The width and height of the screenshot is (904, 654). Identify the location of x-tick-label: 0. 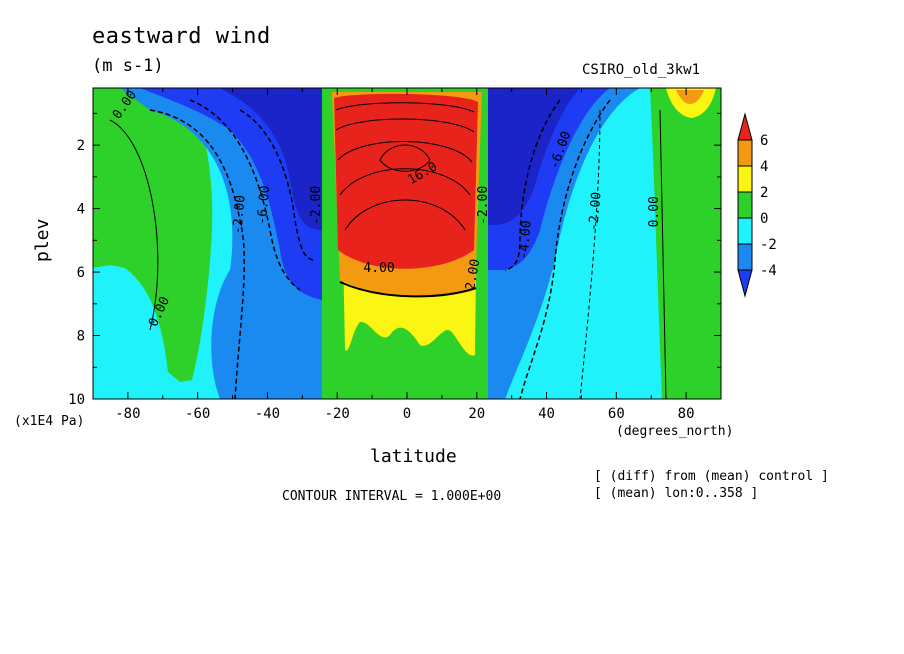
(407, 414).